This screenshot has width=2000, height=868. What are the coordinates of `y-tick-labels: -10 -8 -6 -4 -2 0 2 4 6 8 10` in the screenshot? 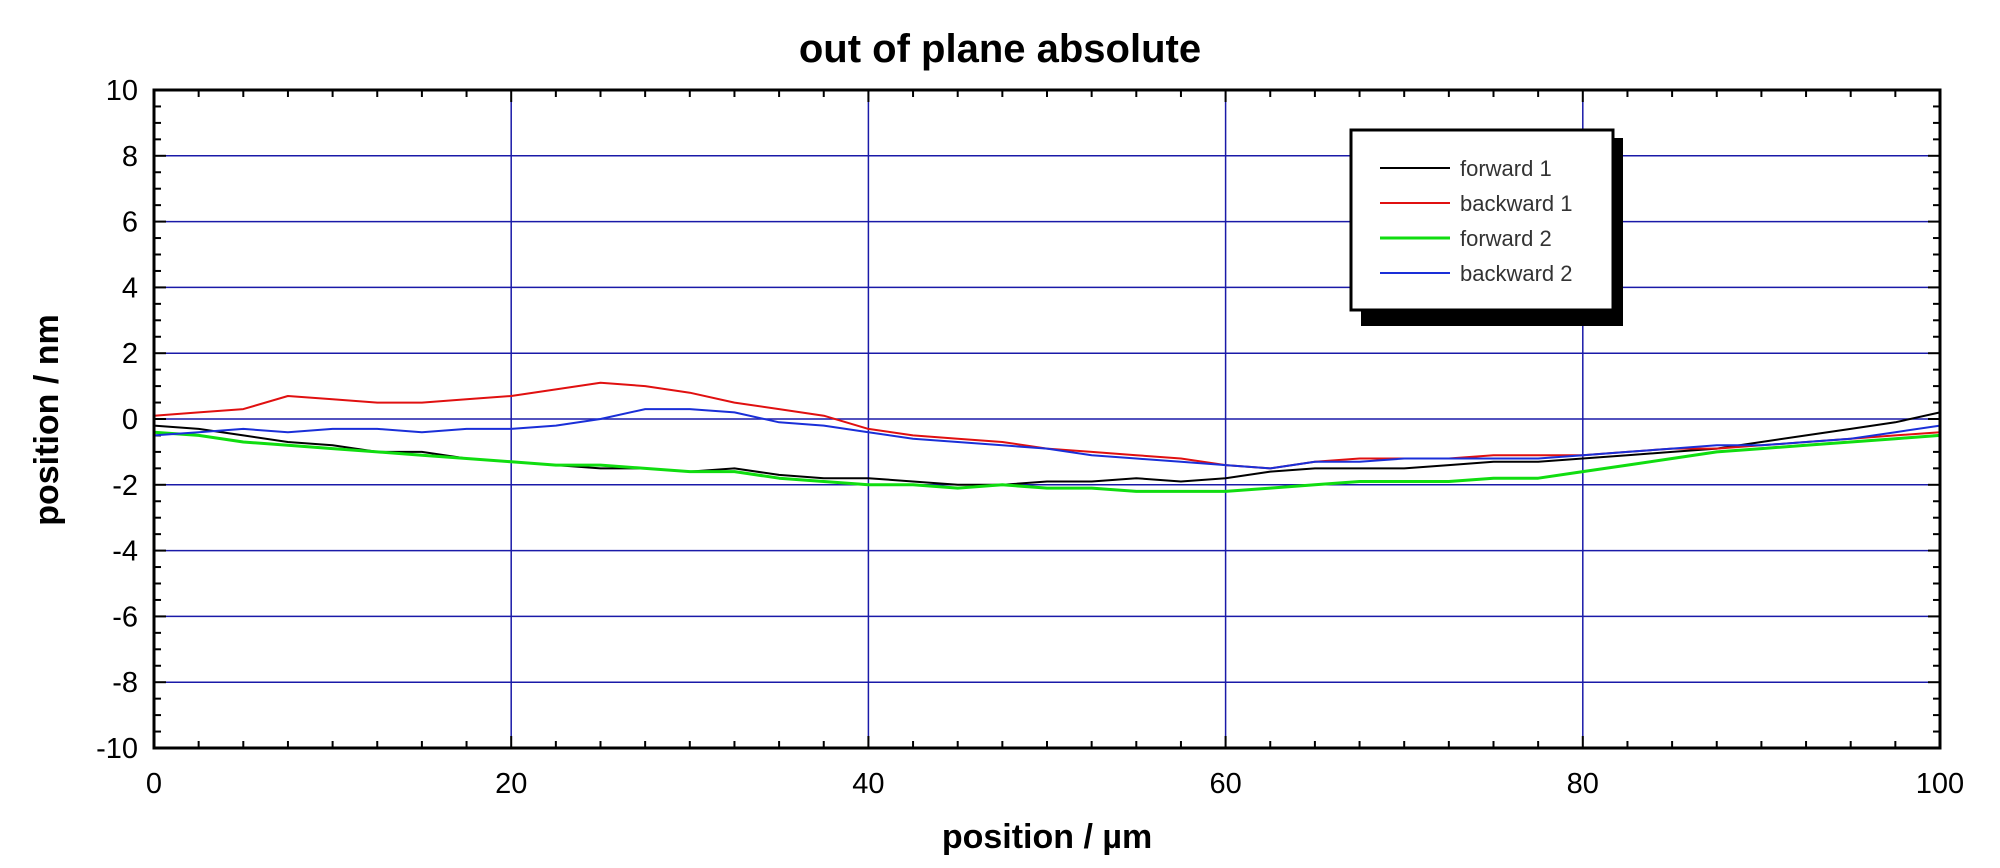 It's located at (117, 420).